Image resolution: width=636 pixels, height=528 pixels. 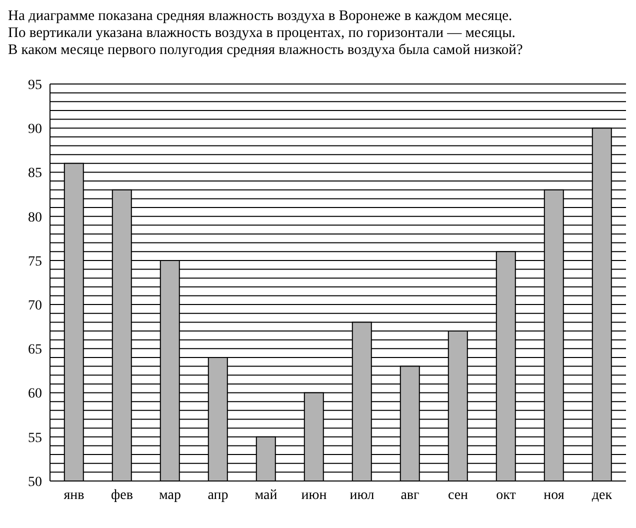 I want to click on x-tick-label: май, so click(x=266, y=495).